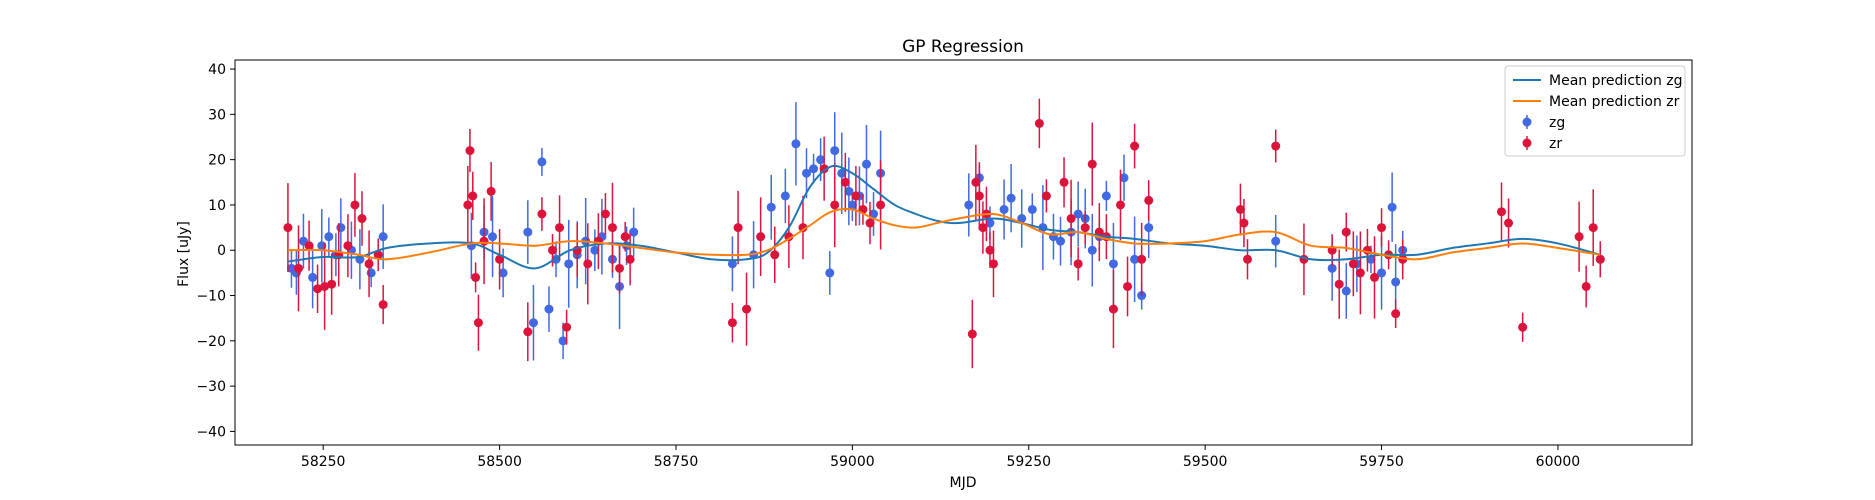 The image size is (1875, 500). I want to click on y-axis: −40 −30 −20 −10 0 10 20 30 40, so click(215, 251).